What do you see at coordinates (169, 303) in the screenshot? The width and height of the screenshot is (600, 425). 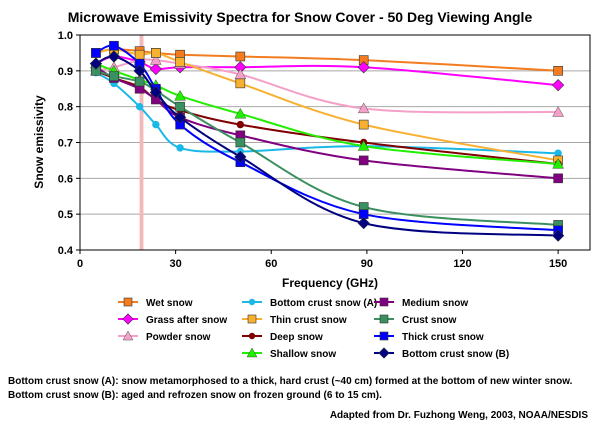 I see `legend-label-wet-snow: Wet snow` at bounding box center [169, 303].